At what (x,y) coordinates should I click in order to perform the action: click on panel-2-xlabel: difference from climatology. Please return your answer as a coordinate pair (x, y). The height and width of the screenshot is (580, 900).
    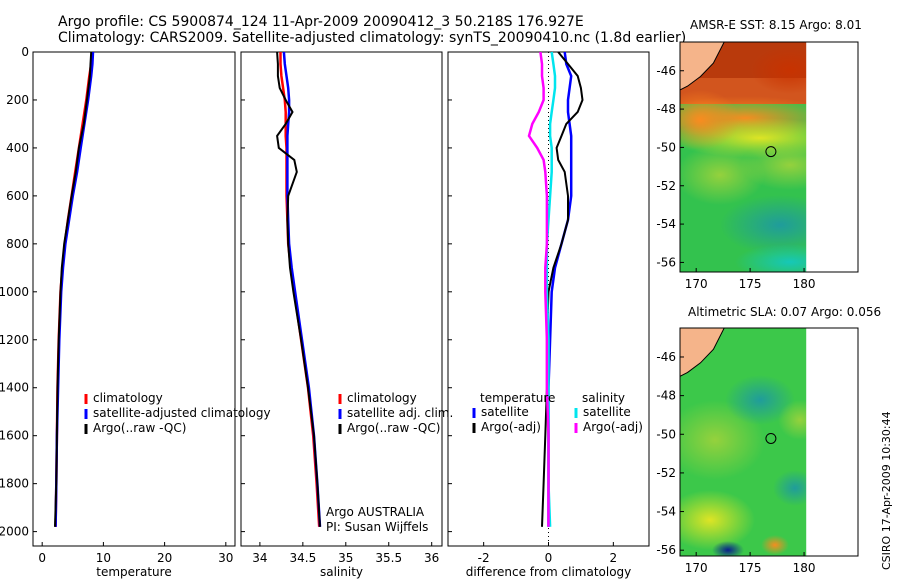
    Looking at the image, I should click on (549, 572).